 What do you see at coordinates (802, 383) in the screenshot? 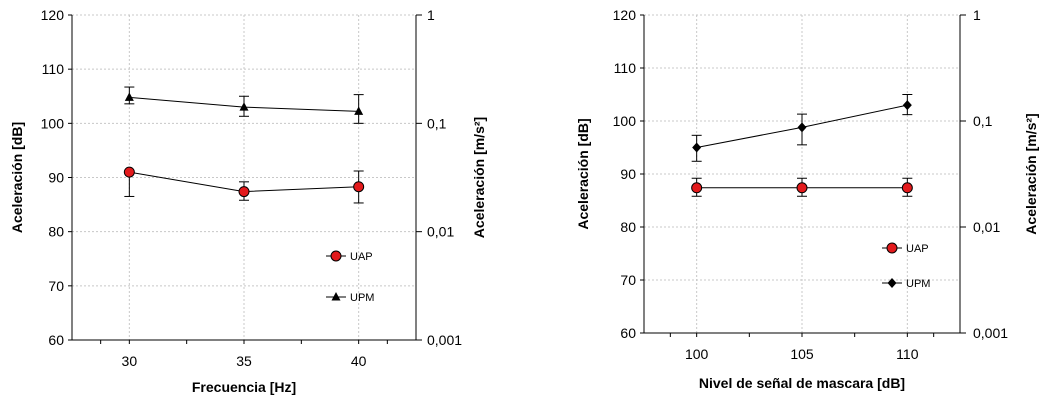
I see `x-axis-label: Nivel de señal de mascara [dB]` at bounding box center [802, 383].